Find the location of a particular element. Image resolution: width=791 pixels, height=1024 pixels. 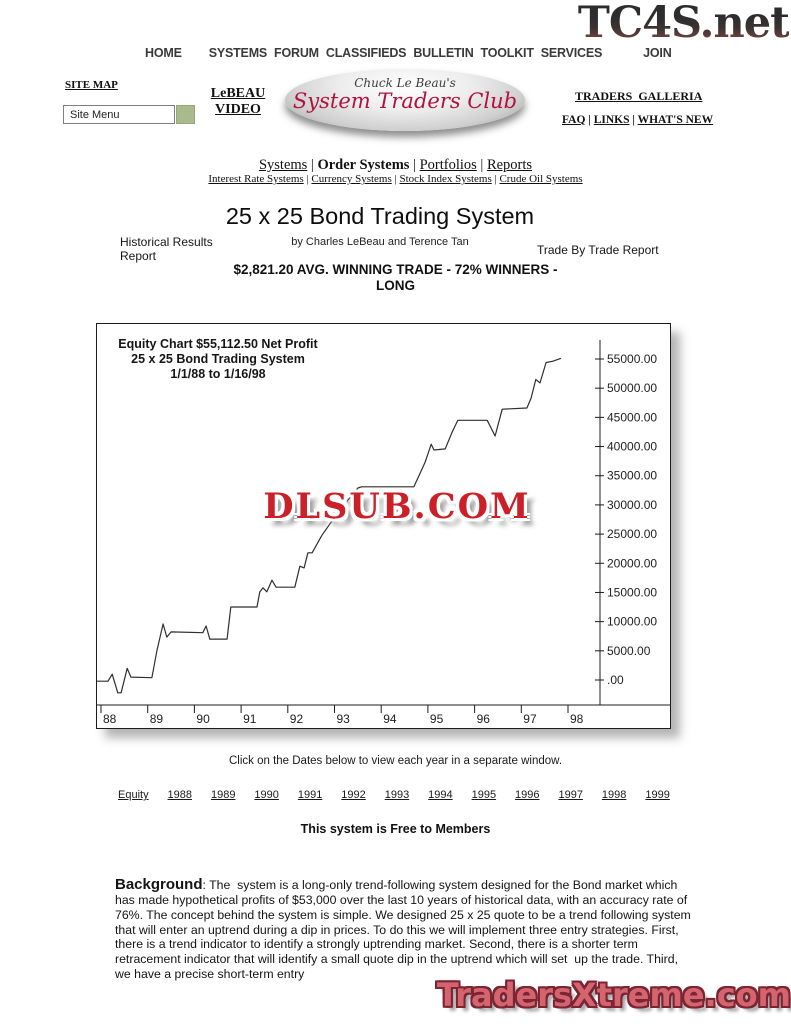

y-tick-label: 35000.00 is located at coordinates (632, 476).